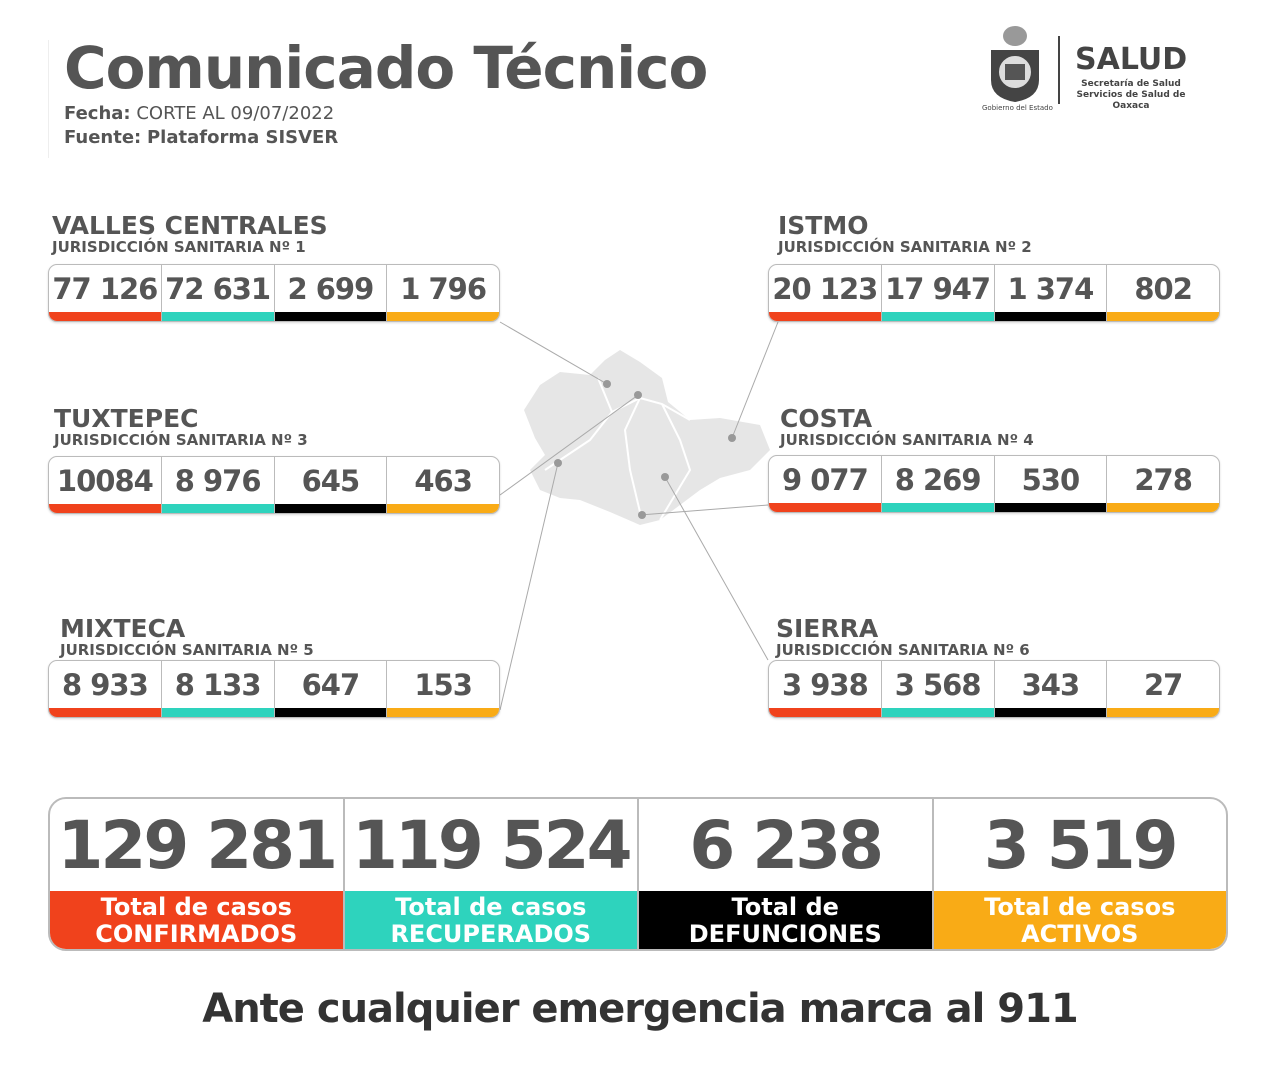  Describe the element at coordinates (1017, 108) in the screenshot. I see `gobierno-label: Gobierno del Estado` at that location.